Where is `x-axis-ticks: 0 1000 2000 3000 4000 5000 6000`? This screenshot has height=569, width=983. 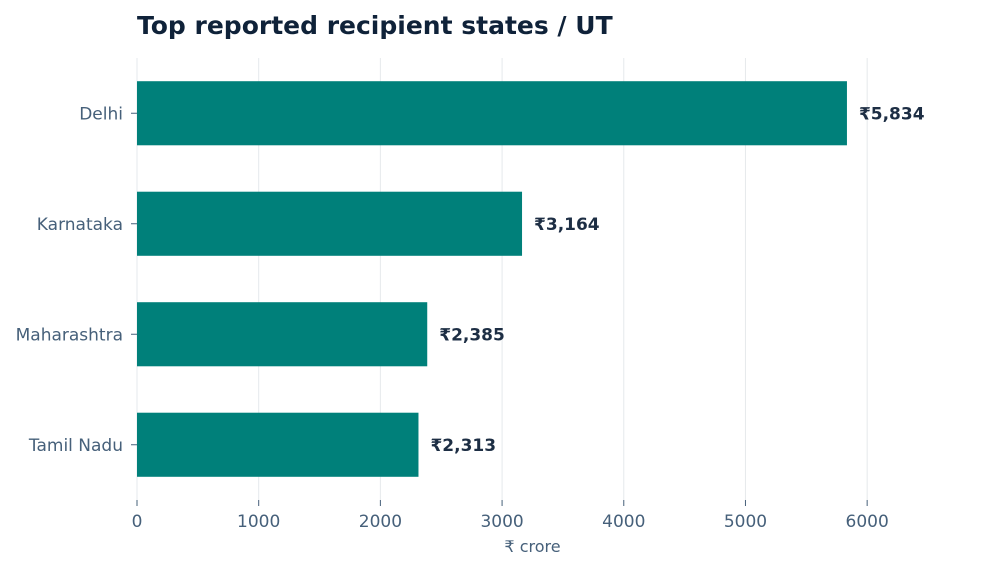
x-axis-ticks: 0 1000 2000 3000 4000 5000 6000 is located at coordinates (510, 516).